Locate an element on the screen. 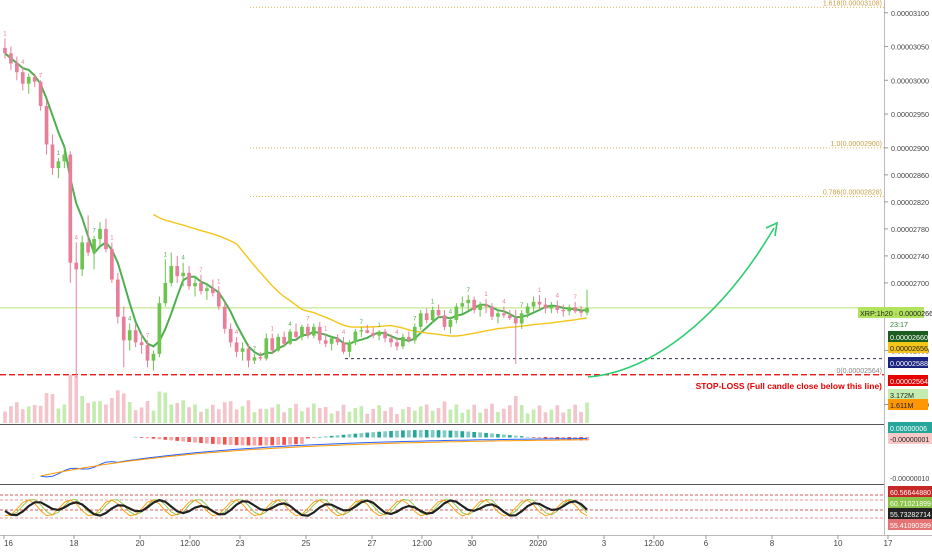 Image resolution: width=932 pixels, height=555 pixels. fib-label: 0(0.00002564) is located at coordinates (859, 371).